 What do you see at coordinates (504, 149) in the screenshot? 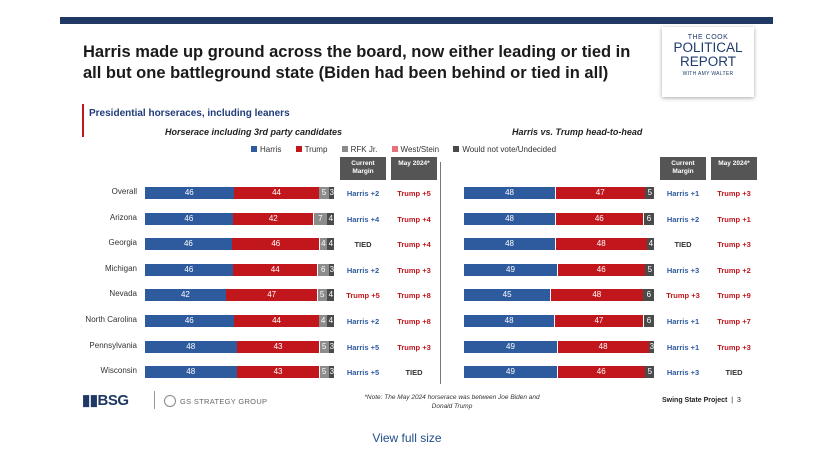
I see `legend-item-undecided: Would not vote/Undecided` at bounding box center [504, 149].